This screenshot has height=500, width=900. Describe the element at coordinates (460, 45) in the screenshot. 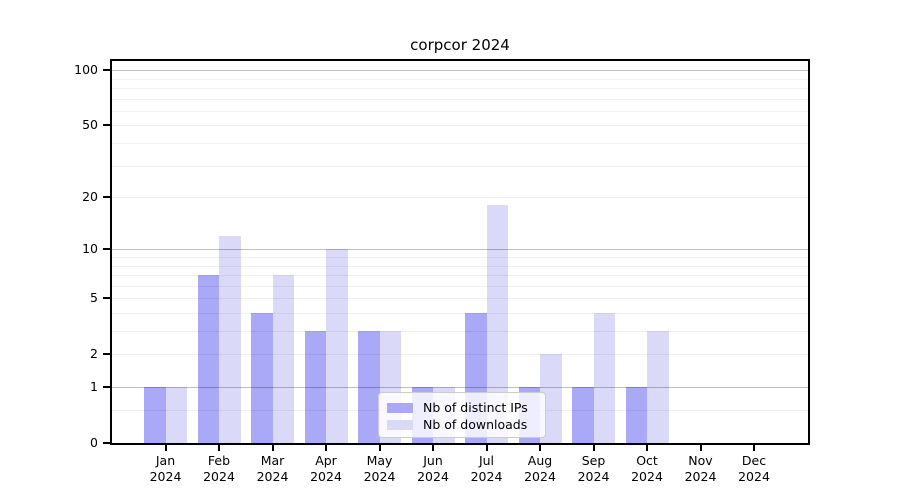

I see `chart-title: corpcor 2024` at that location.